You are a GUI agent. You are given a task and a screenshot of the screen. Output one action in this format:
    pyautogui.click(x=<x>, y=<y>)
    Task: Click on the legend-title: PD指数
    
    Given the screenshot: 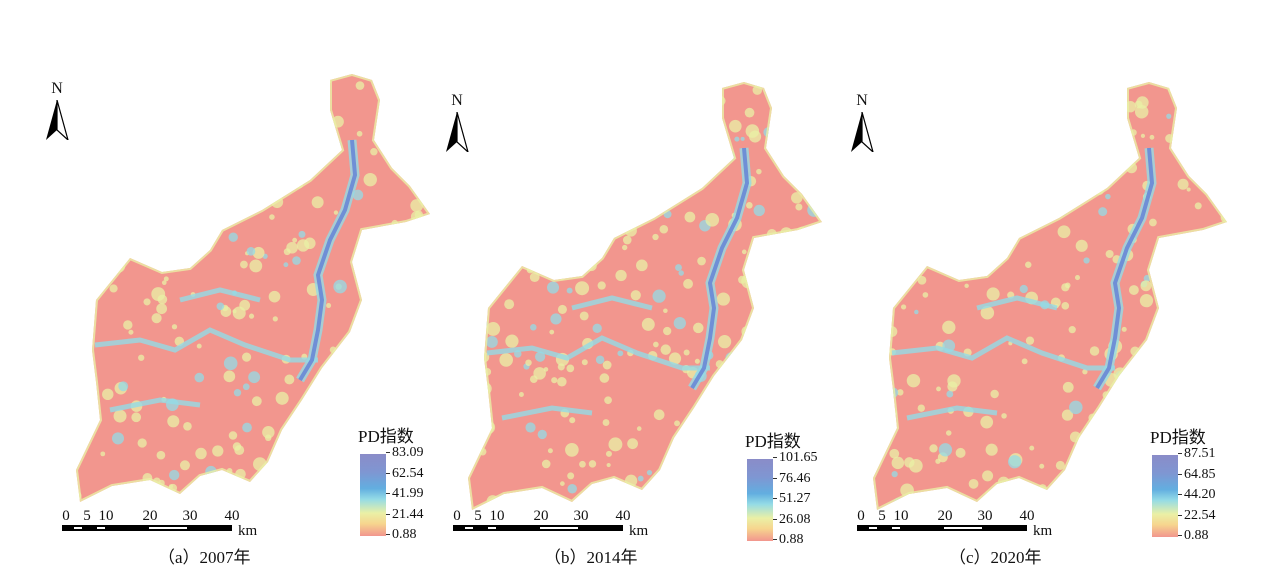 What is the action you would take?
    pyautogui.click(x=386, y=436)
    